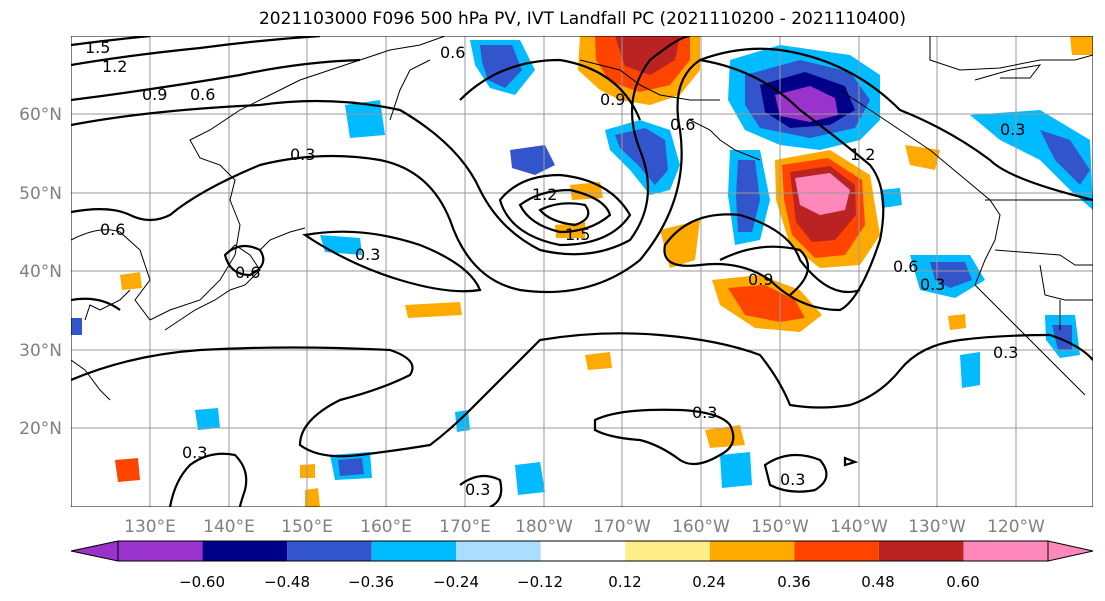 Image resolution: width=1105 pixels, height=601 pixels. I want to click on svg-text: −0.24, so click(456, 582).